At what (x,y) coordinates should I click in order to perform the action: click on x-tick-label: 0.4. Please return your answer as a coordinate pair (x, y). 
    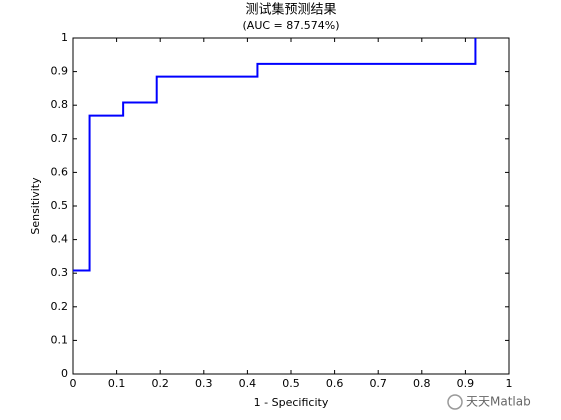
    Looking at the image, I should click on (248, 383).